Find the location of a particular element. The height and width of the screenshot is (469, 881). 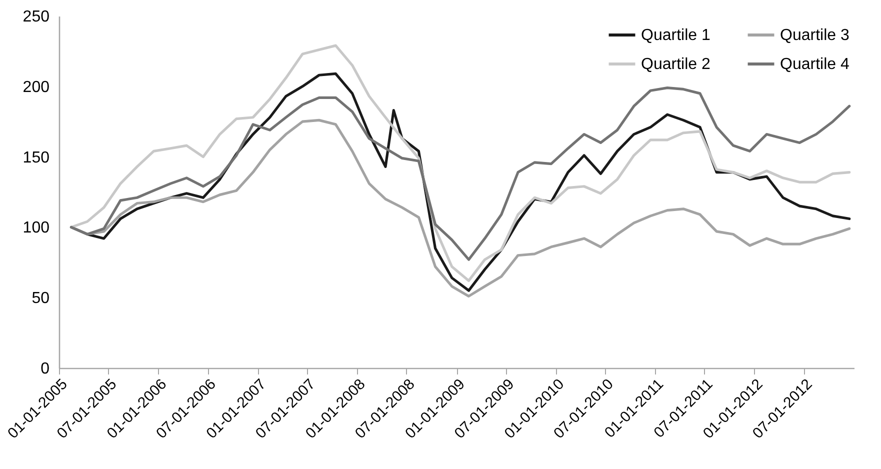

legend-label: Quartile 4 is located at coordinates (815, 64).